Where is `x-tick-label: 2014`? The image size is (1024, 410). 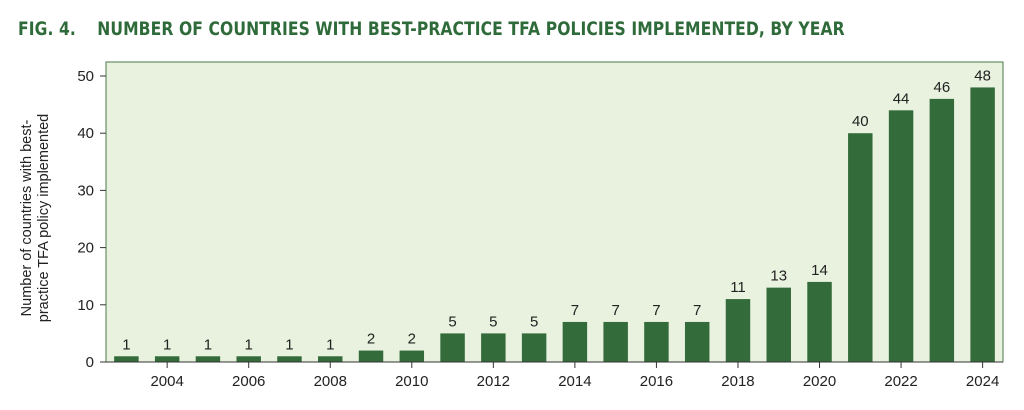 x-tick-label: 2014 is located at coordinates (574, 381).